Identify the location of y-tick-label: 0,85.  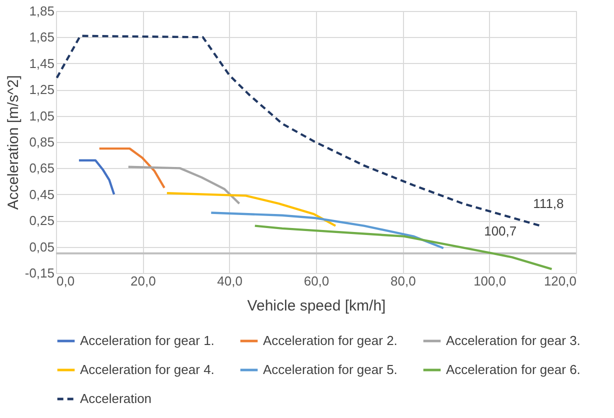
(41, 142).